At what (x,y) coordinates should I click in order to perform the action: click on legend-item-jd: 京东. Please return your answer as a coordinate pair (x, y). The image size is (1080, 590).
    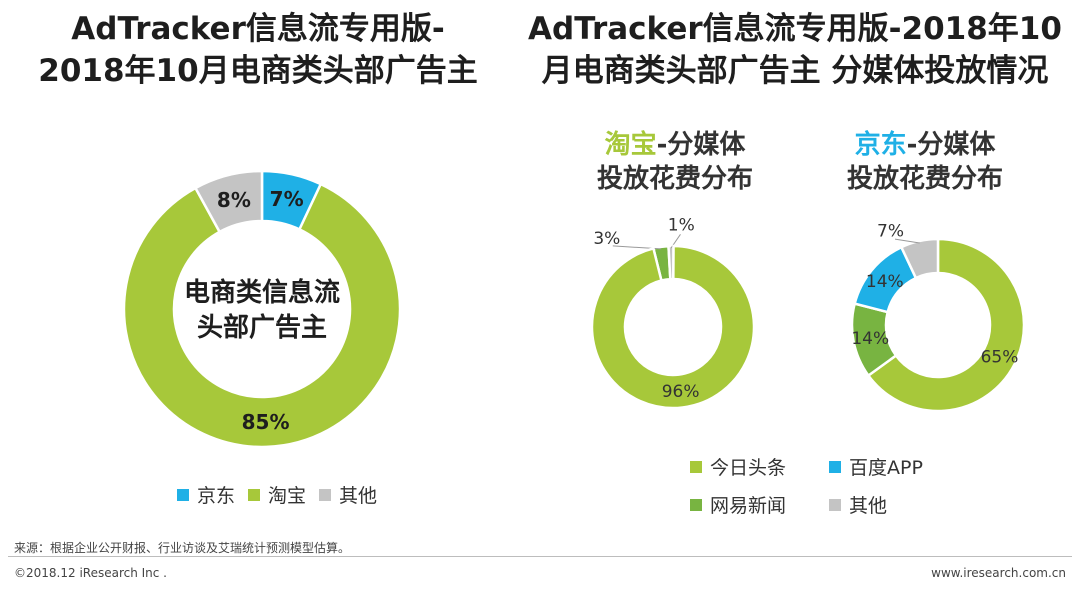
    Looking at the image, I should click on (206, 494).